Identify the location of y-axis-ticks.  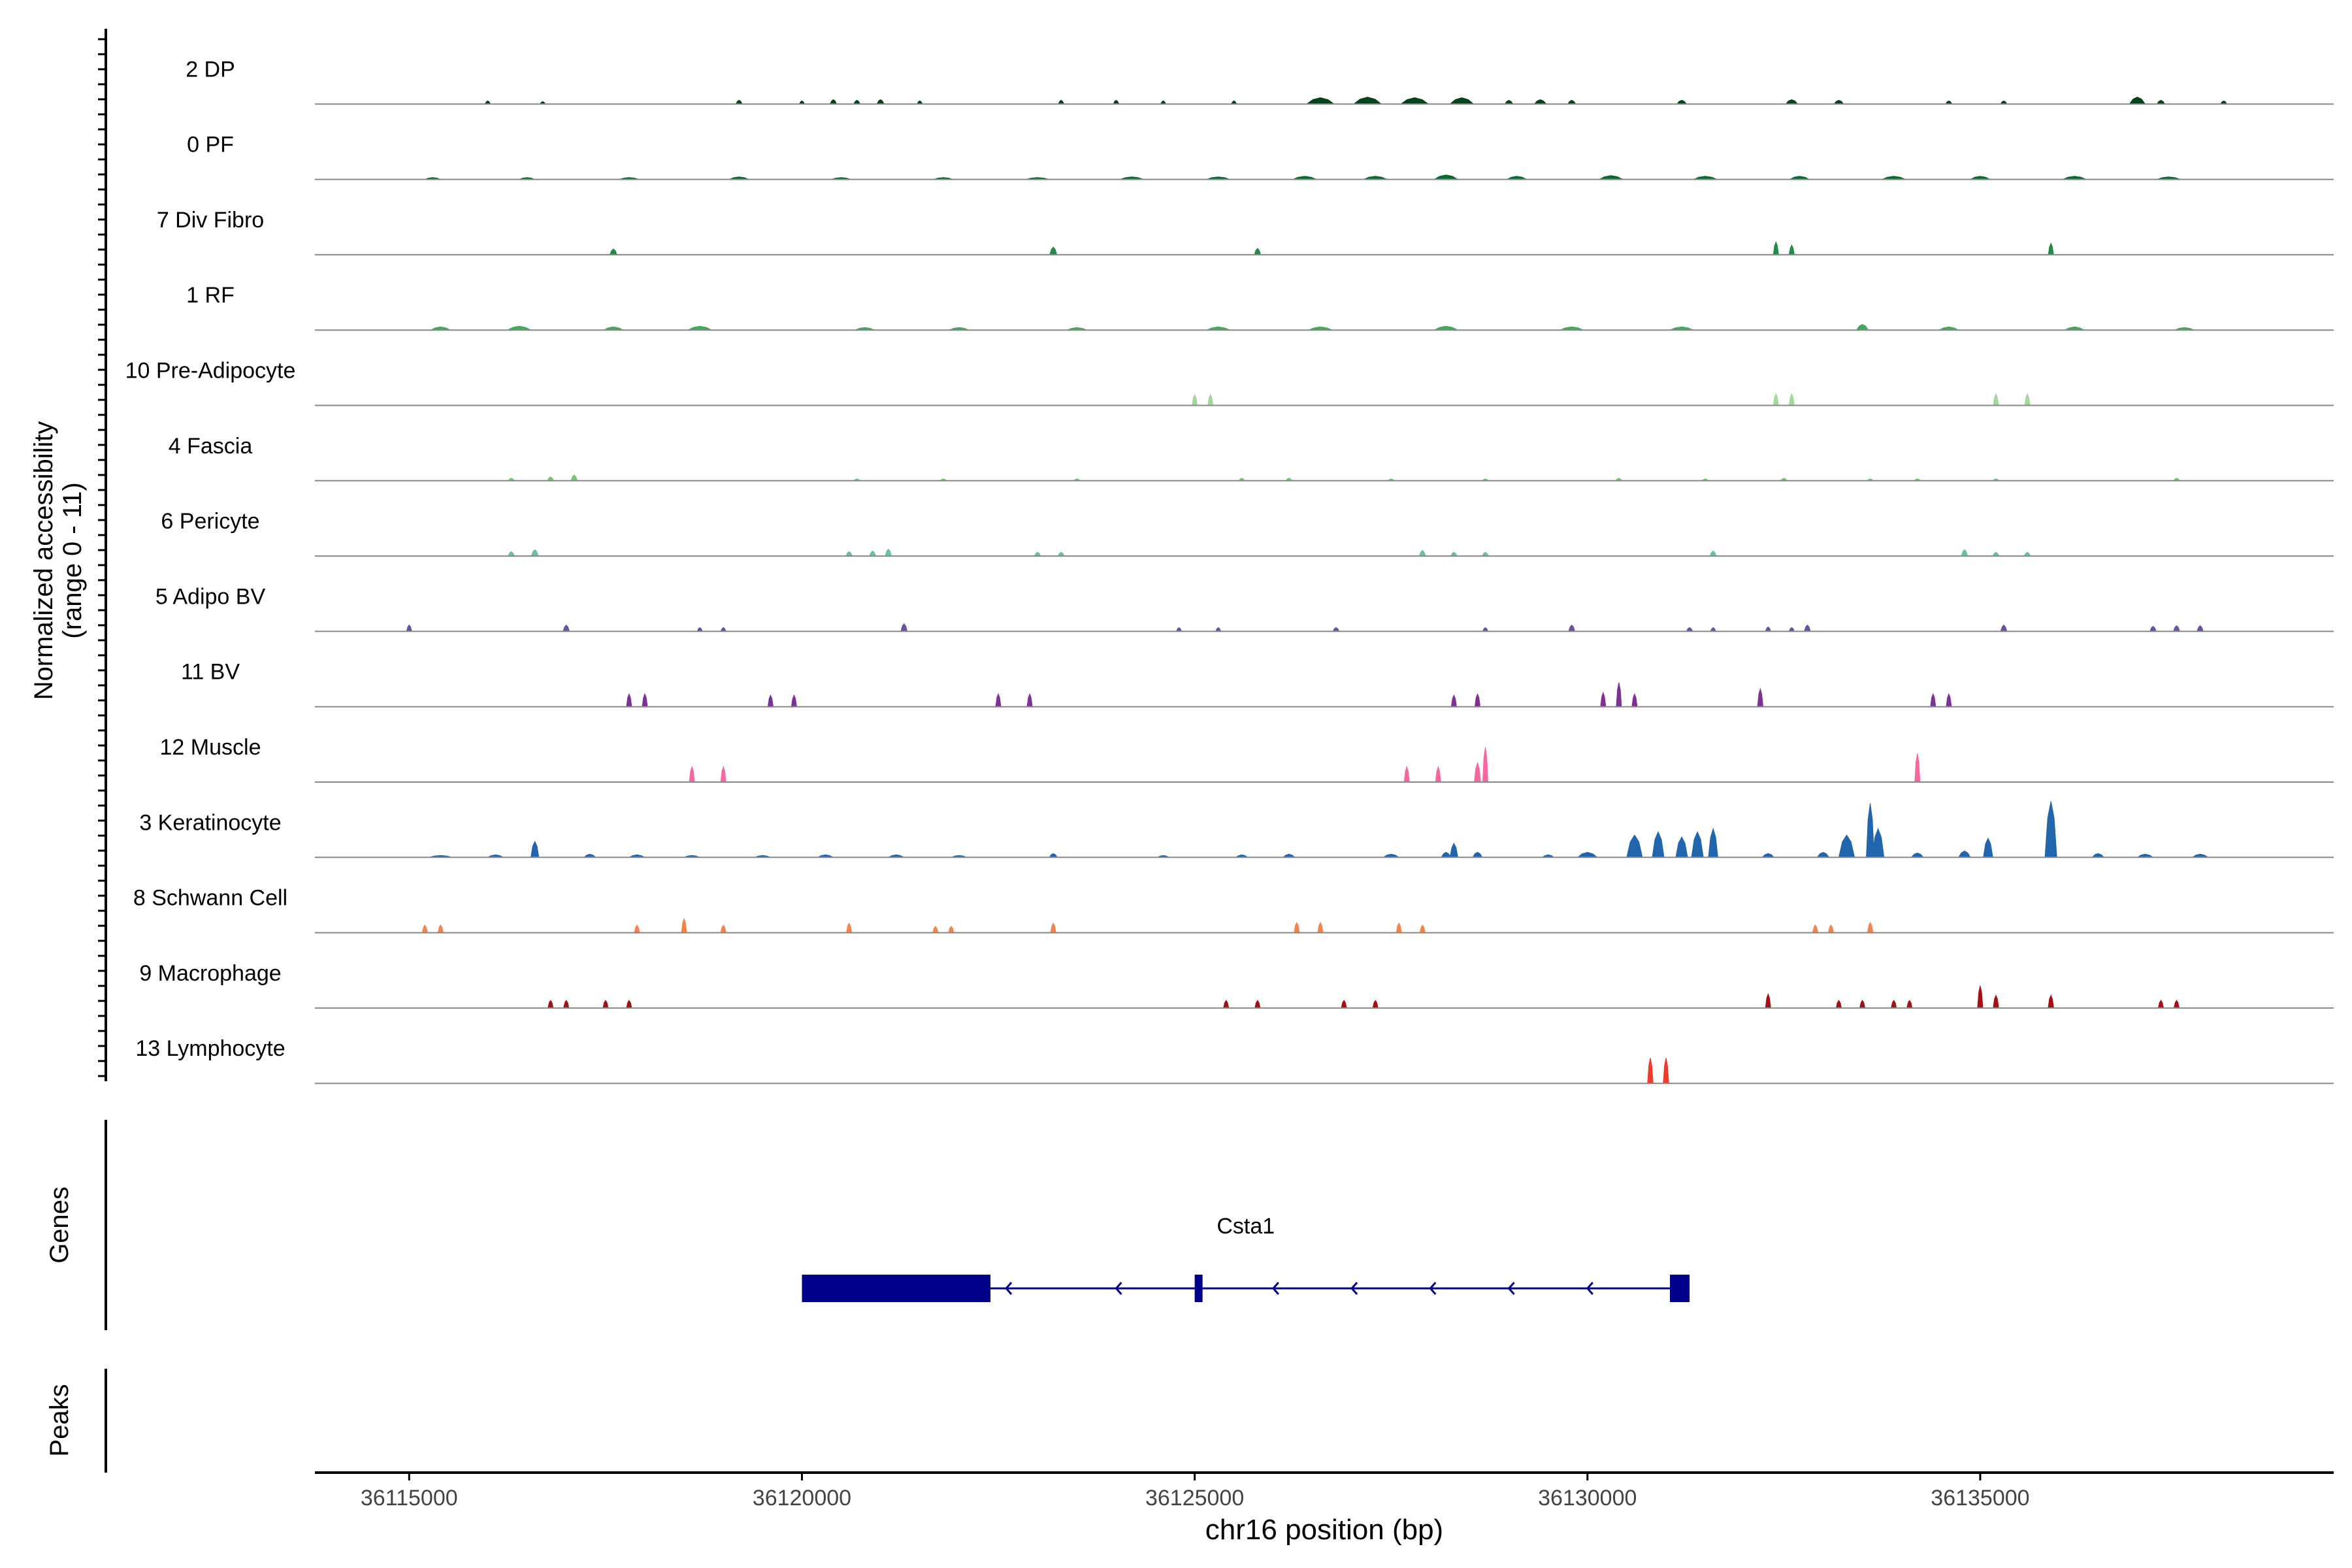
(102, 557).